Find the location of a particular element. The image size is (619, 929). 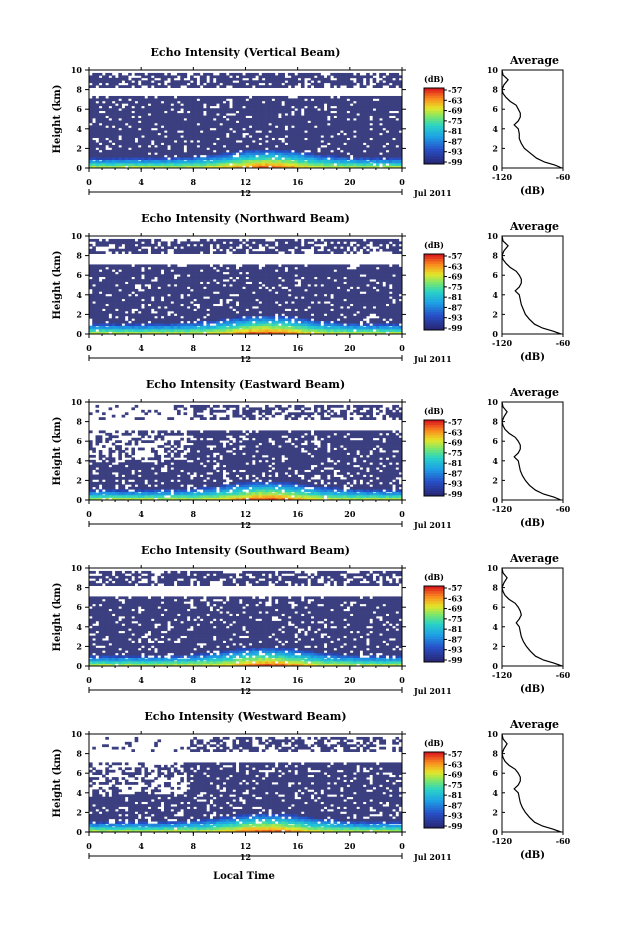

x-tick-label: 20 is located at coordinates (350, 182).